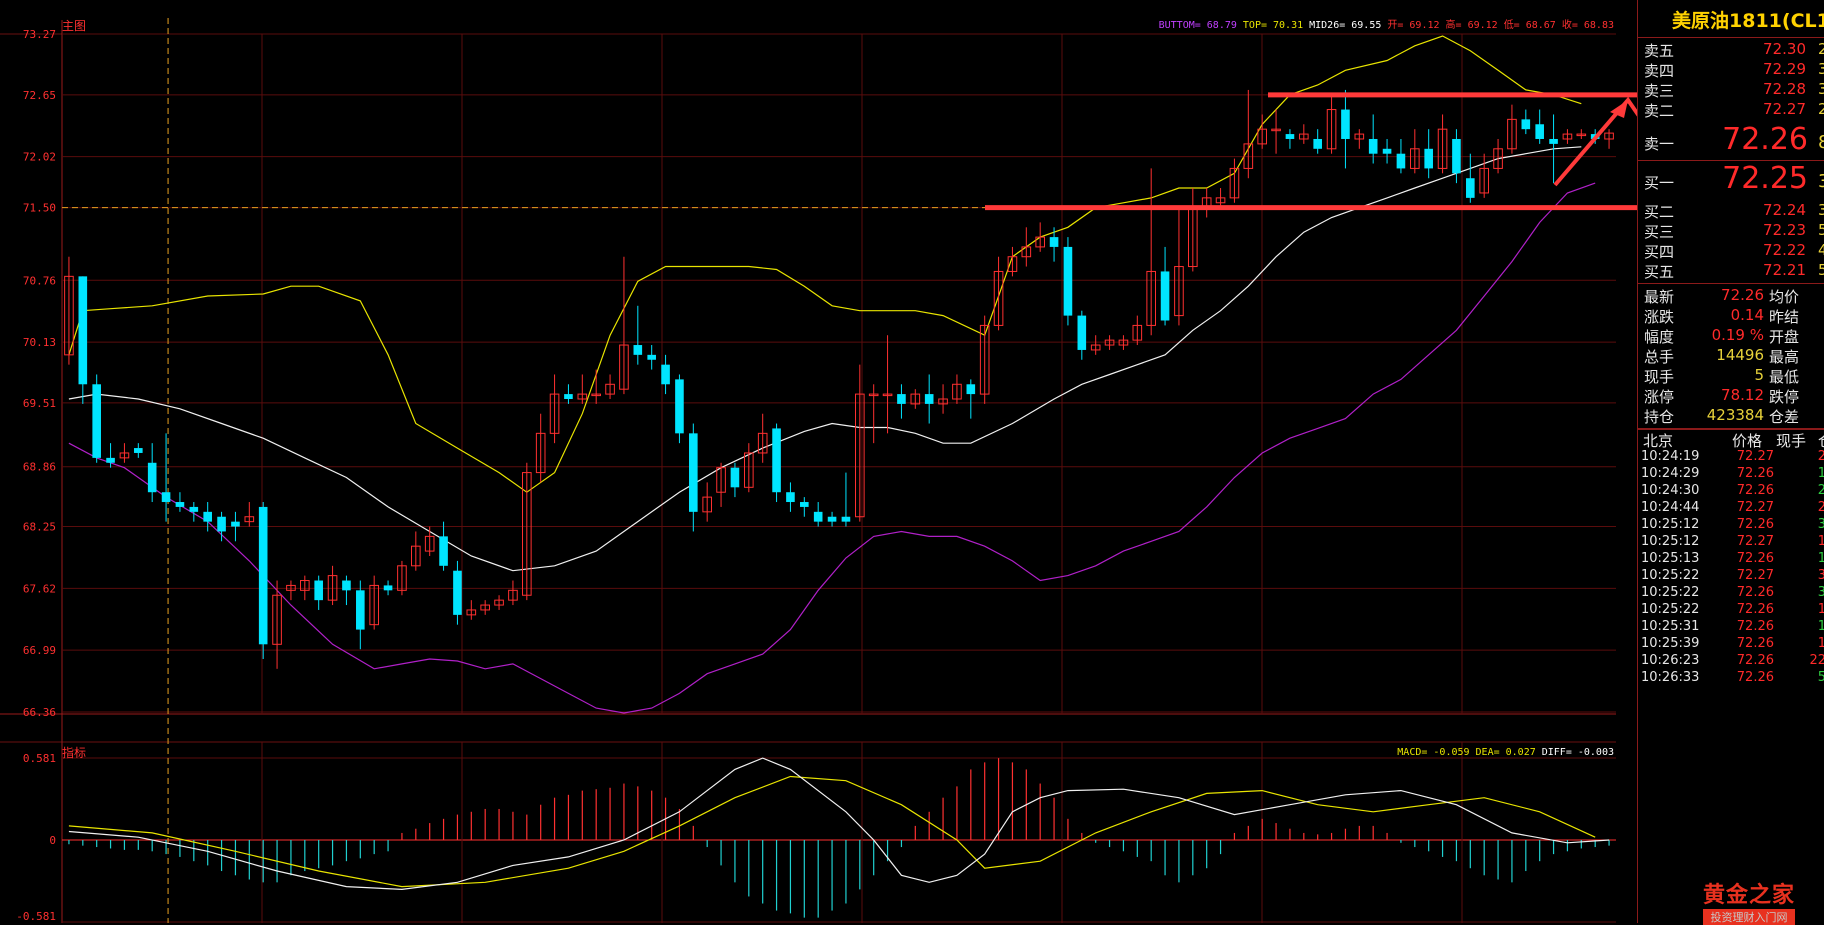  I want to click on trade-row: 10:26:33 72.26 5, so click(1731, 678).